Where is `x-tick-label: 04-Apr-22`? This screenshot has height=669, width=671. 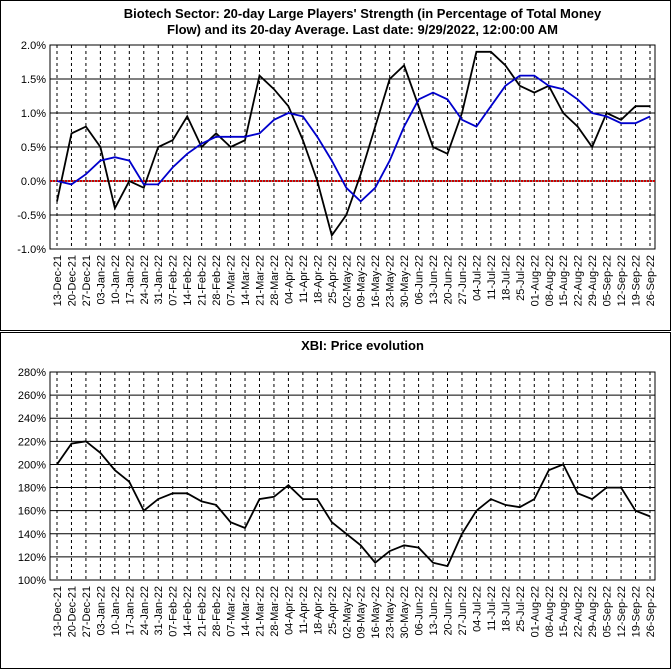 x-tick-label: 04-Apr-22 is located at coordinates (289, 279).